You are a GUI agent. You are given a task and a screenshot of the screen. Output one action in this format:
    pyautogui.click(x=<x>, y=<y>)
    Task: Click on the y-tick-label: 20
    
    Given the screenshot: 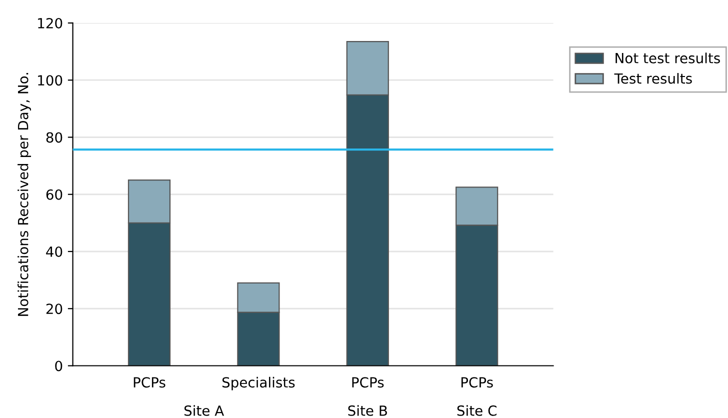 What is the action you would take?
    pyautogui.click(x=54, y=309)
    